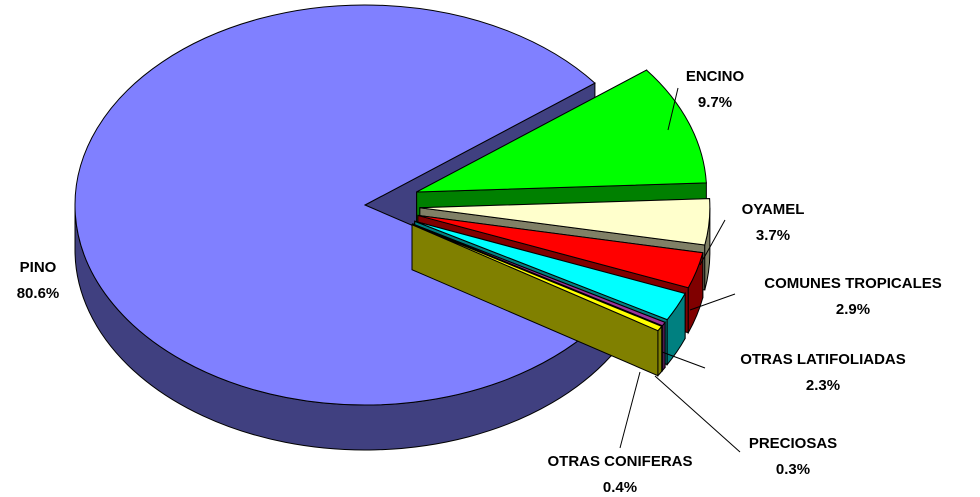 This screenshot has width=980, height=497. I want to click on slice-label: PINO, so click(38, 267).